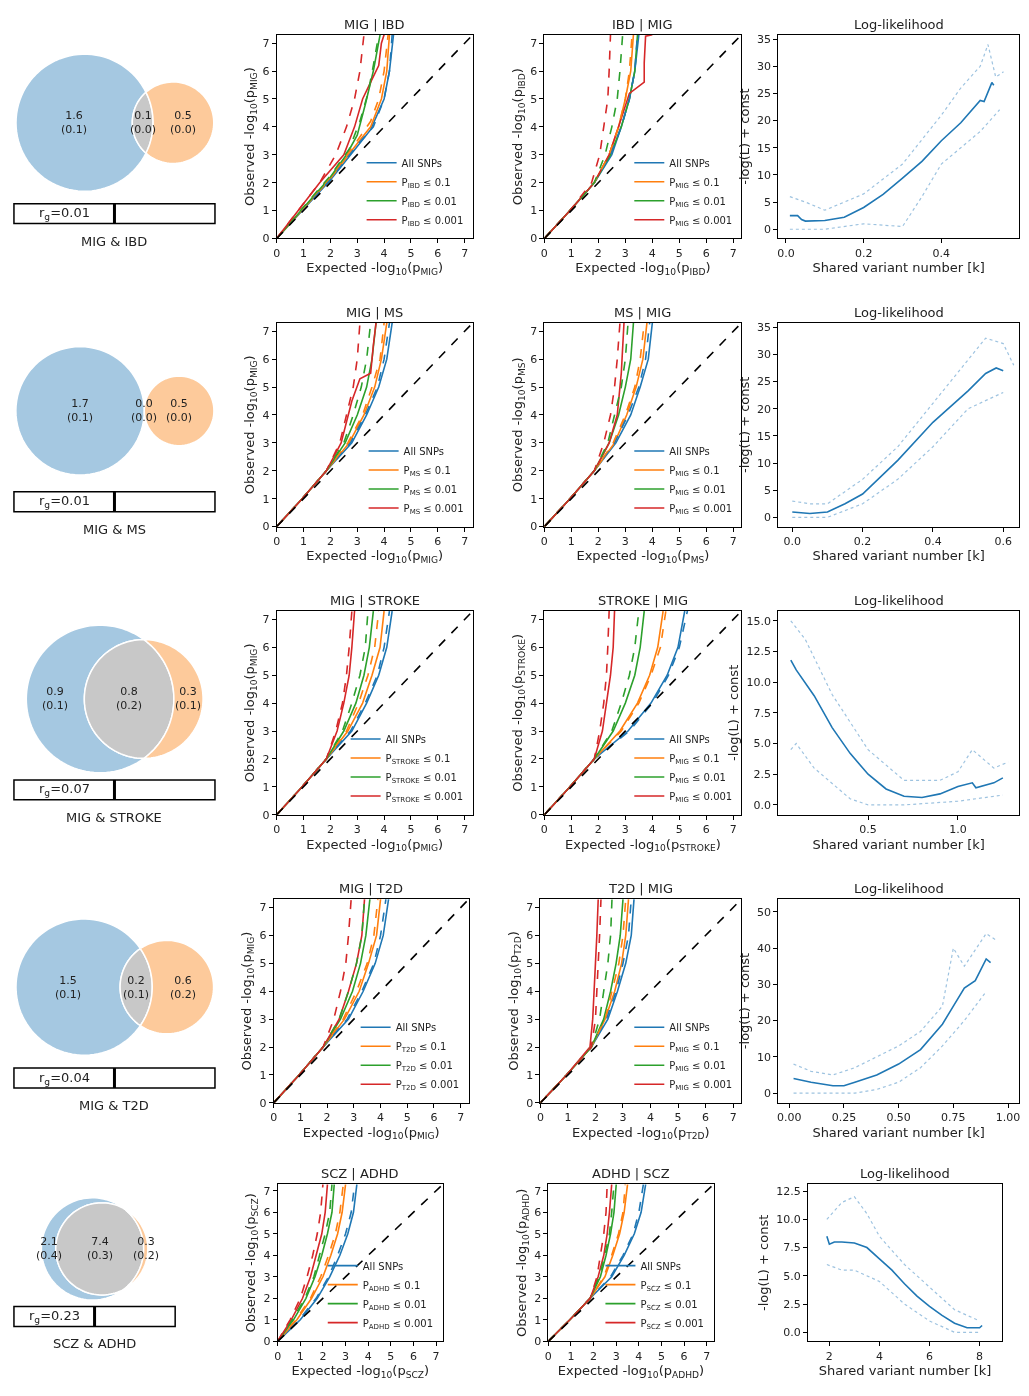  Describe the element at coordinates (424, 797) in the screenshot. I see `legend-label: P$_{STROKE}$ ≤ 0.001` at that location.